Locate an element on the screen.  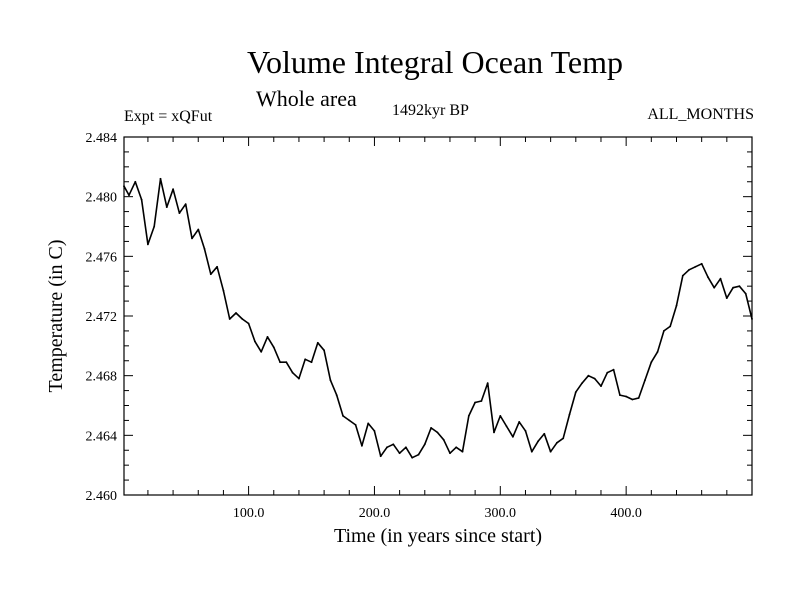
months-label: ALL_MONTHS is located at coordinates (700, 114).